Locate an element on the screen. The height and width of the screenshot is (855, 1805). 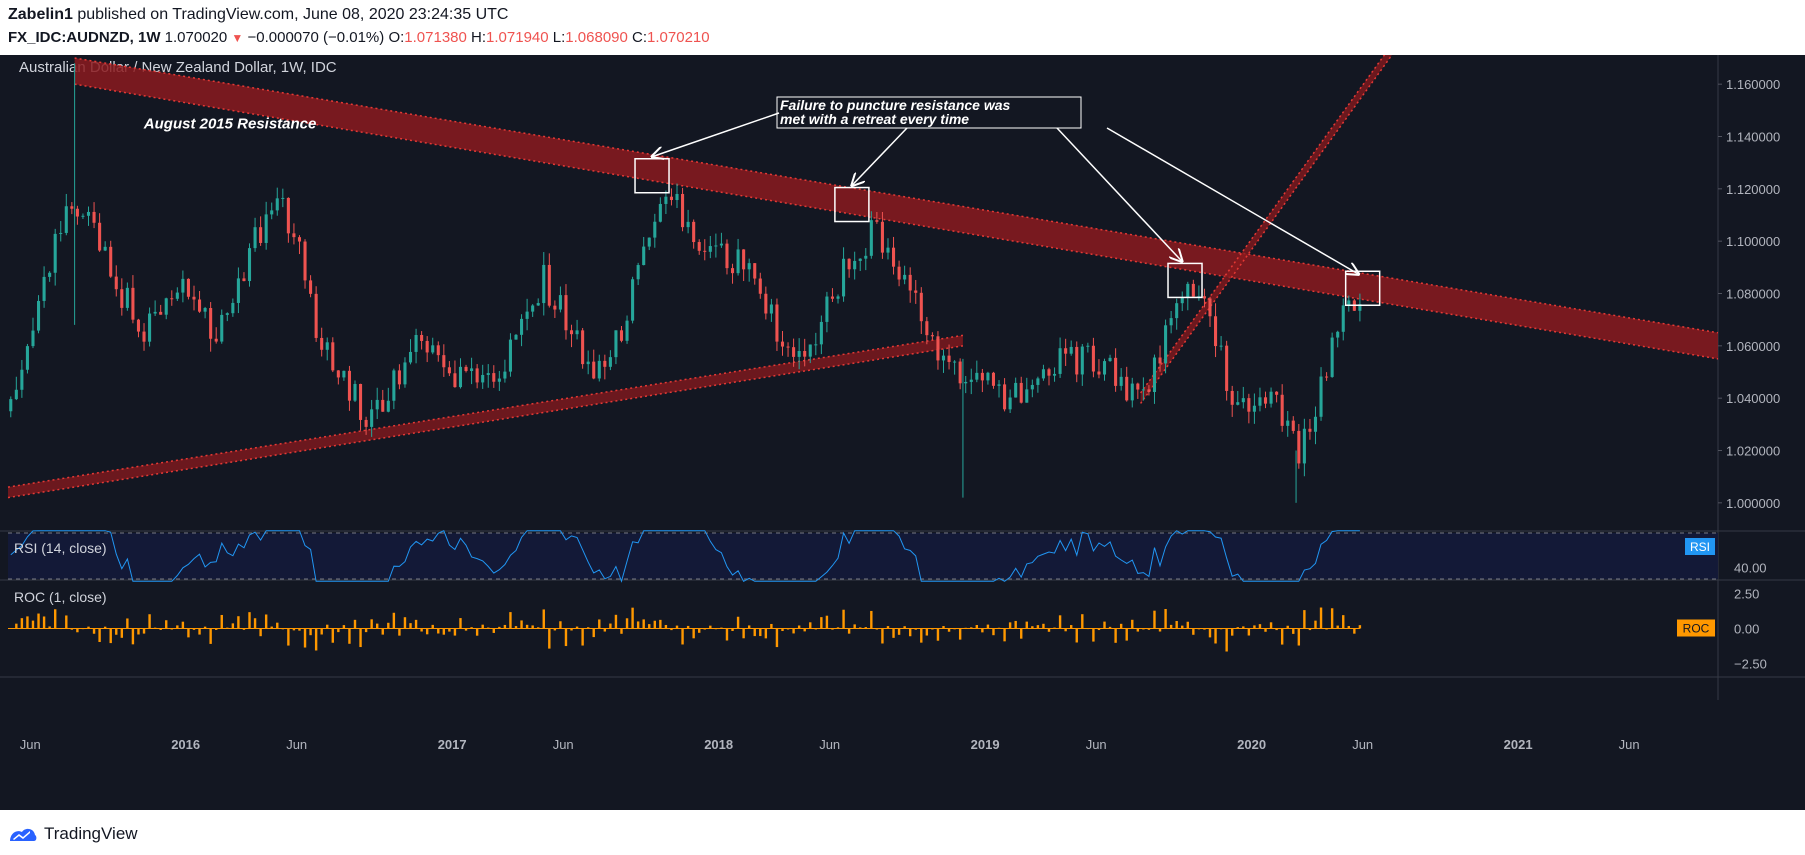
rsi-band-fill is located at coordinates (863, 556).